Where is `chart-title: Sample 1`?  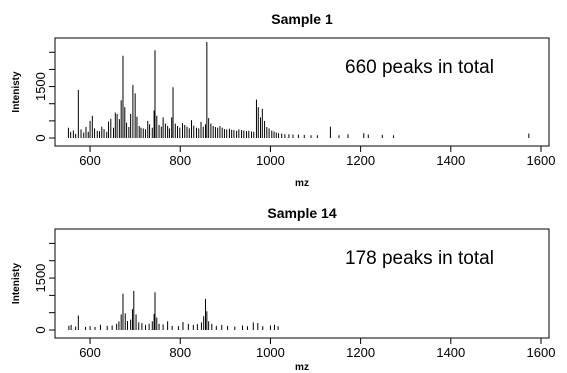 chart-title: Sample 1 is located at coordinates (302, 19).